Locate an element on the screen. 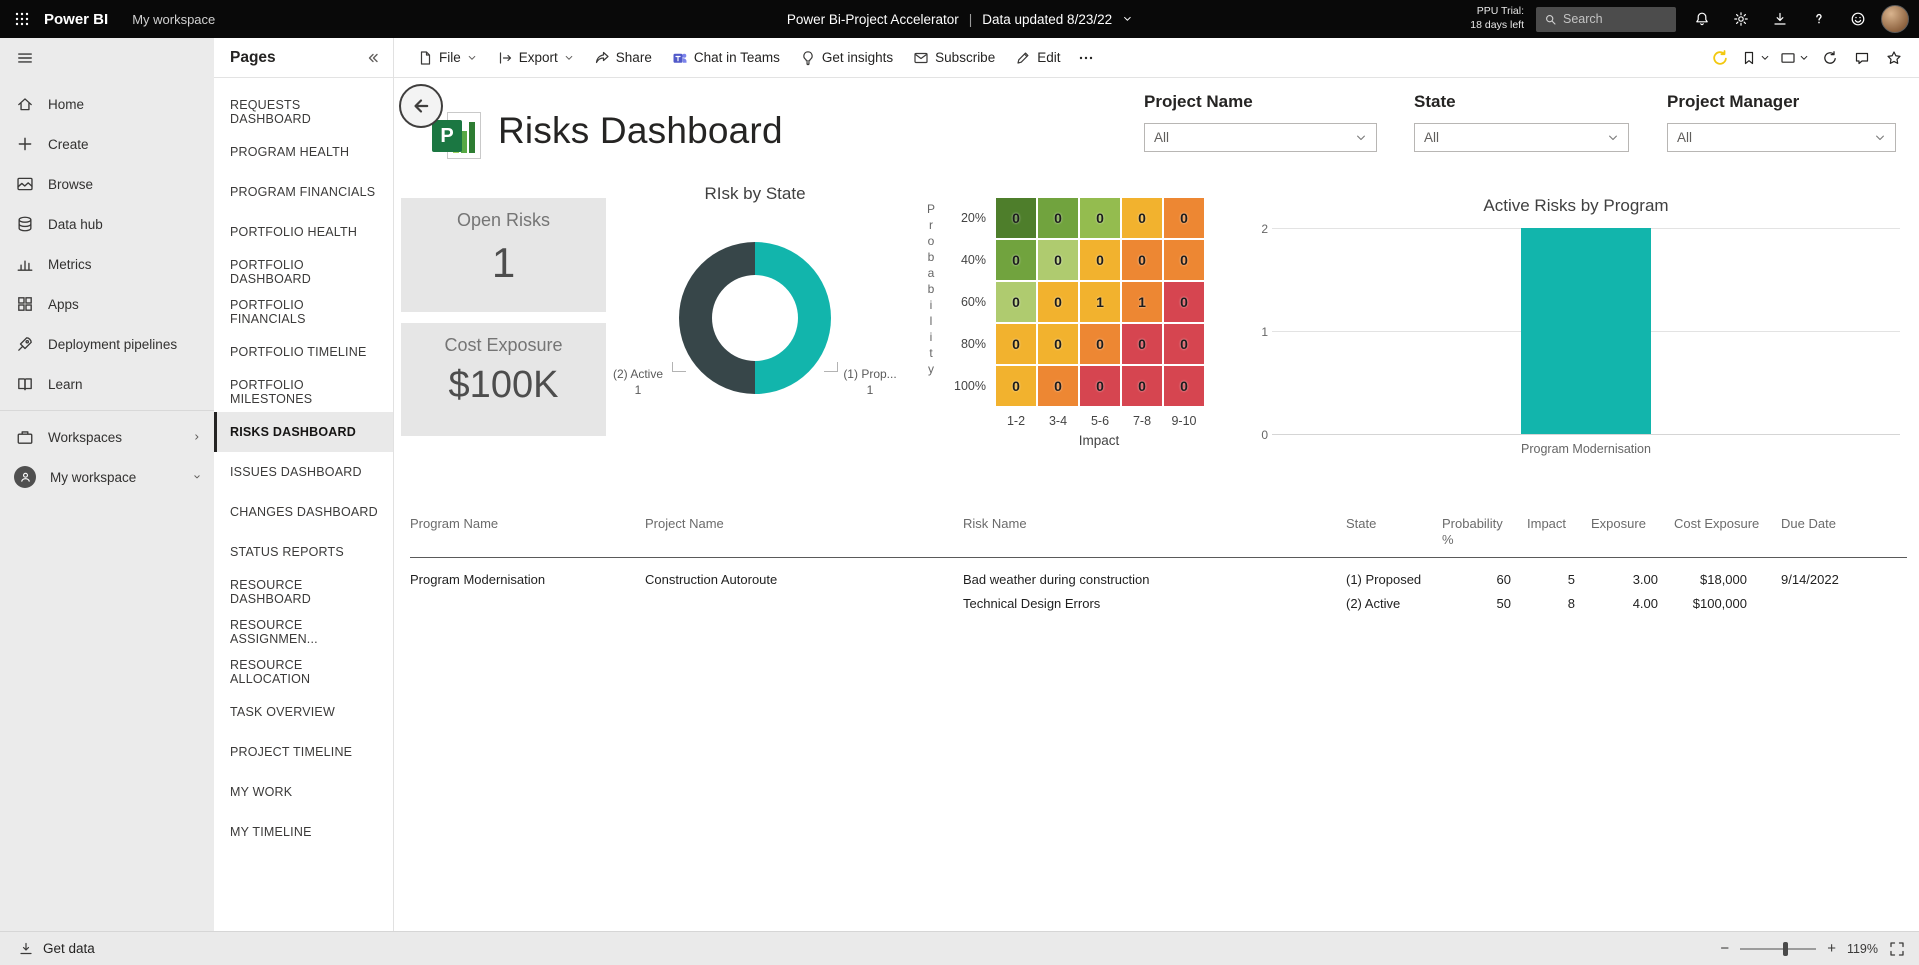  page-item: PORTFOLIO DASHBOARD is located at coordinates (270, 272).